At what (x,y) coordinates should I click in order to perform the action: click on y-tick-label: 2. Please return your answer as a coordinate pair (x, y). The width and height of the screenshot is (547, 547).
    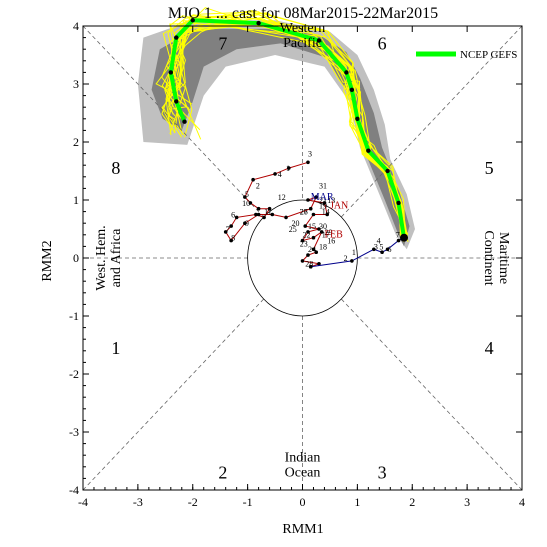
    Looking at the image, I should click on (76, 142).